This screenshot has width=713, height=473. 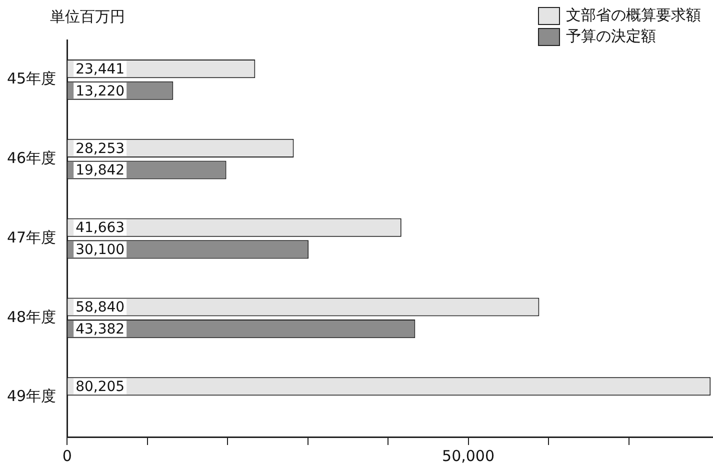 What do you see at coordinates (31, 317) in the screenshot?
I see `y-tick-label: 48年度` at bounding box center [31, 317].